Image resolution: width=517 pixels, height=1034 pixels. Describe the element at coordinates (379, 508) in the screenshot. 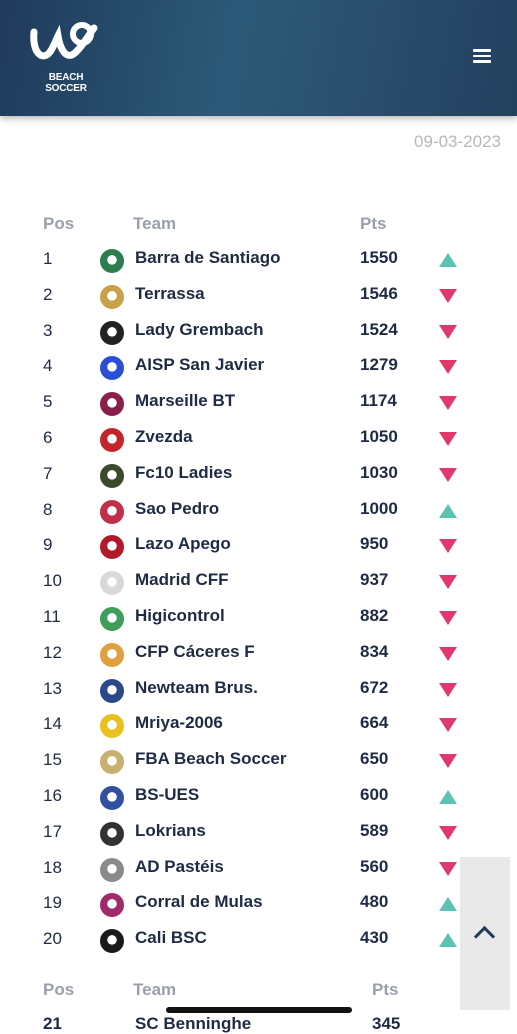

I see `row-points: 1000` at that location.